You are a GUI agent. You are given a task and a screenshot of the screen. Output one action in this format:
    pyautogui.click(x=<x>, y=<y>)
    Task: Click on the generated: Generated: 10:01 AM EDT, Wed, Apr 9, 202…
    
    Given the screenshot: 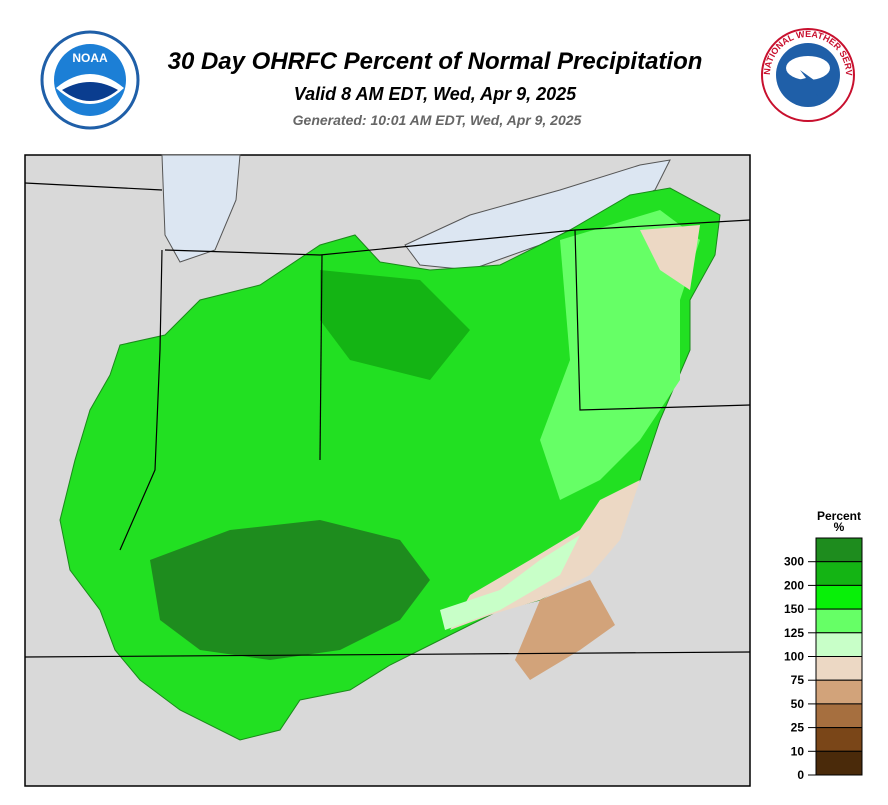 What is the action you would take?
    pyautogui.click(x=437, y=120)
    